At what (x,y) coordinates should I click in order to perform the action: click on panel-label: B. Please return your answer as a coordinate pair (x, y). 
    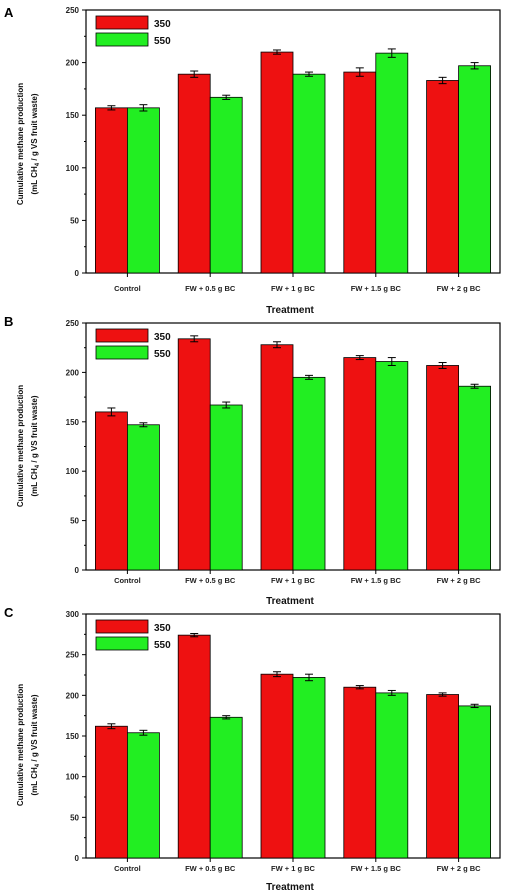
    Looking at the image, I should click on (8, 321).